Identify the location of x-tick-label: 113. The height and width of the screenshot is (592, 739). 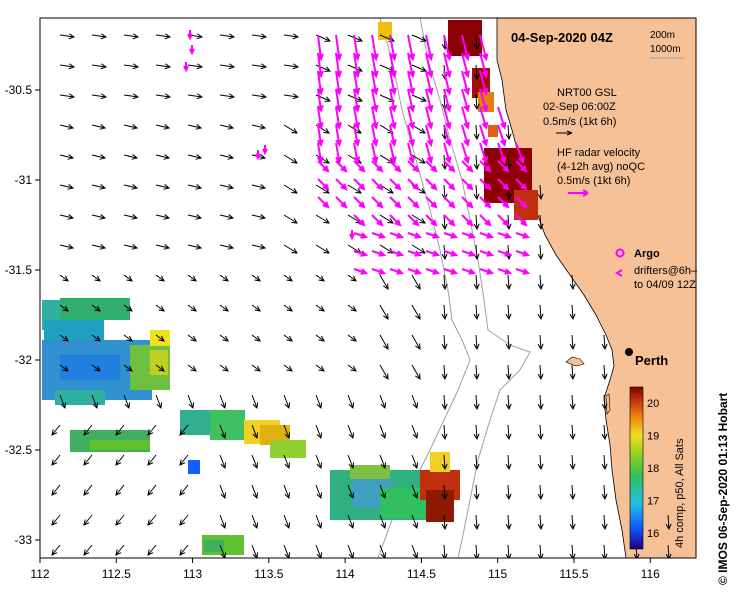
(192, 574).